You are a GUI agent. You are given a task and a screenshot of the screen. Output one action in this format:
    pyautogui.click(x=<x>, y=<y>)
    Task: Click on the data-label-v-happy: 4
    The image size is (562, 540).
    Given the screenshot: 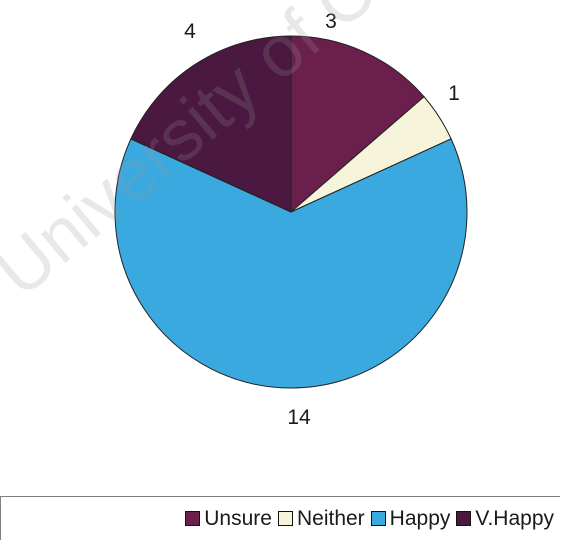 What is the action you would take?
    pyautogui.click(x=190, y=31)
    